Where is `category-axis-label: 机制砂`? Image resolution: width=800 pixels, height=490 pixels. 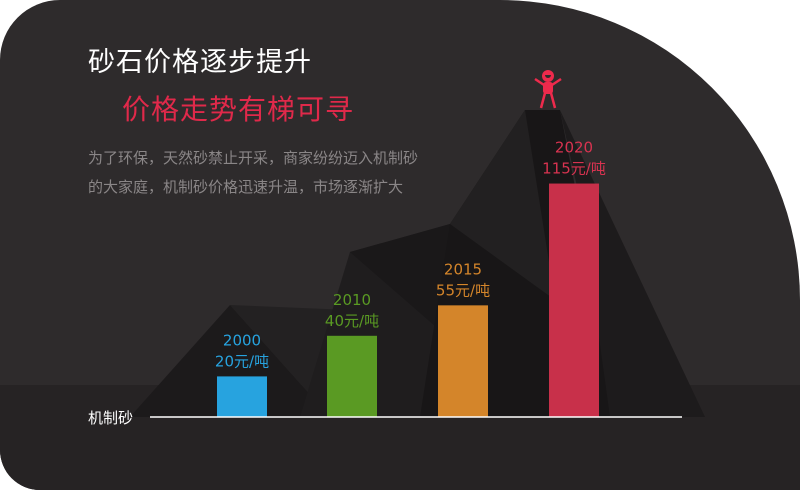
category-axis-label: 机制砂 is located at coordinates (111, 418).